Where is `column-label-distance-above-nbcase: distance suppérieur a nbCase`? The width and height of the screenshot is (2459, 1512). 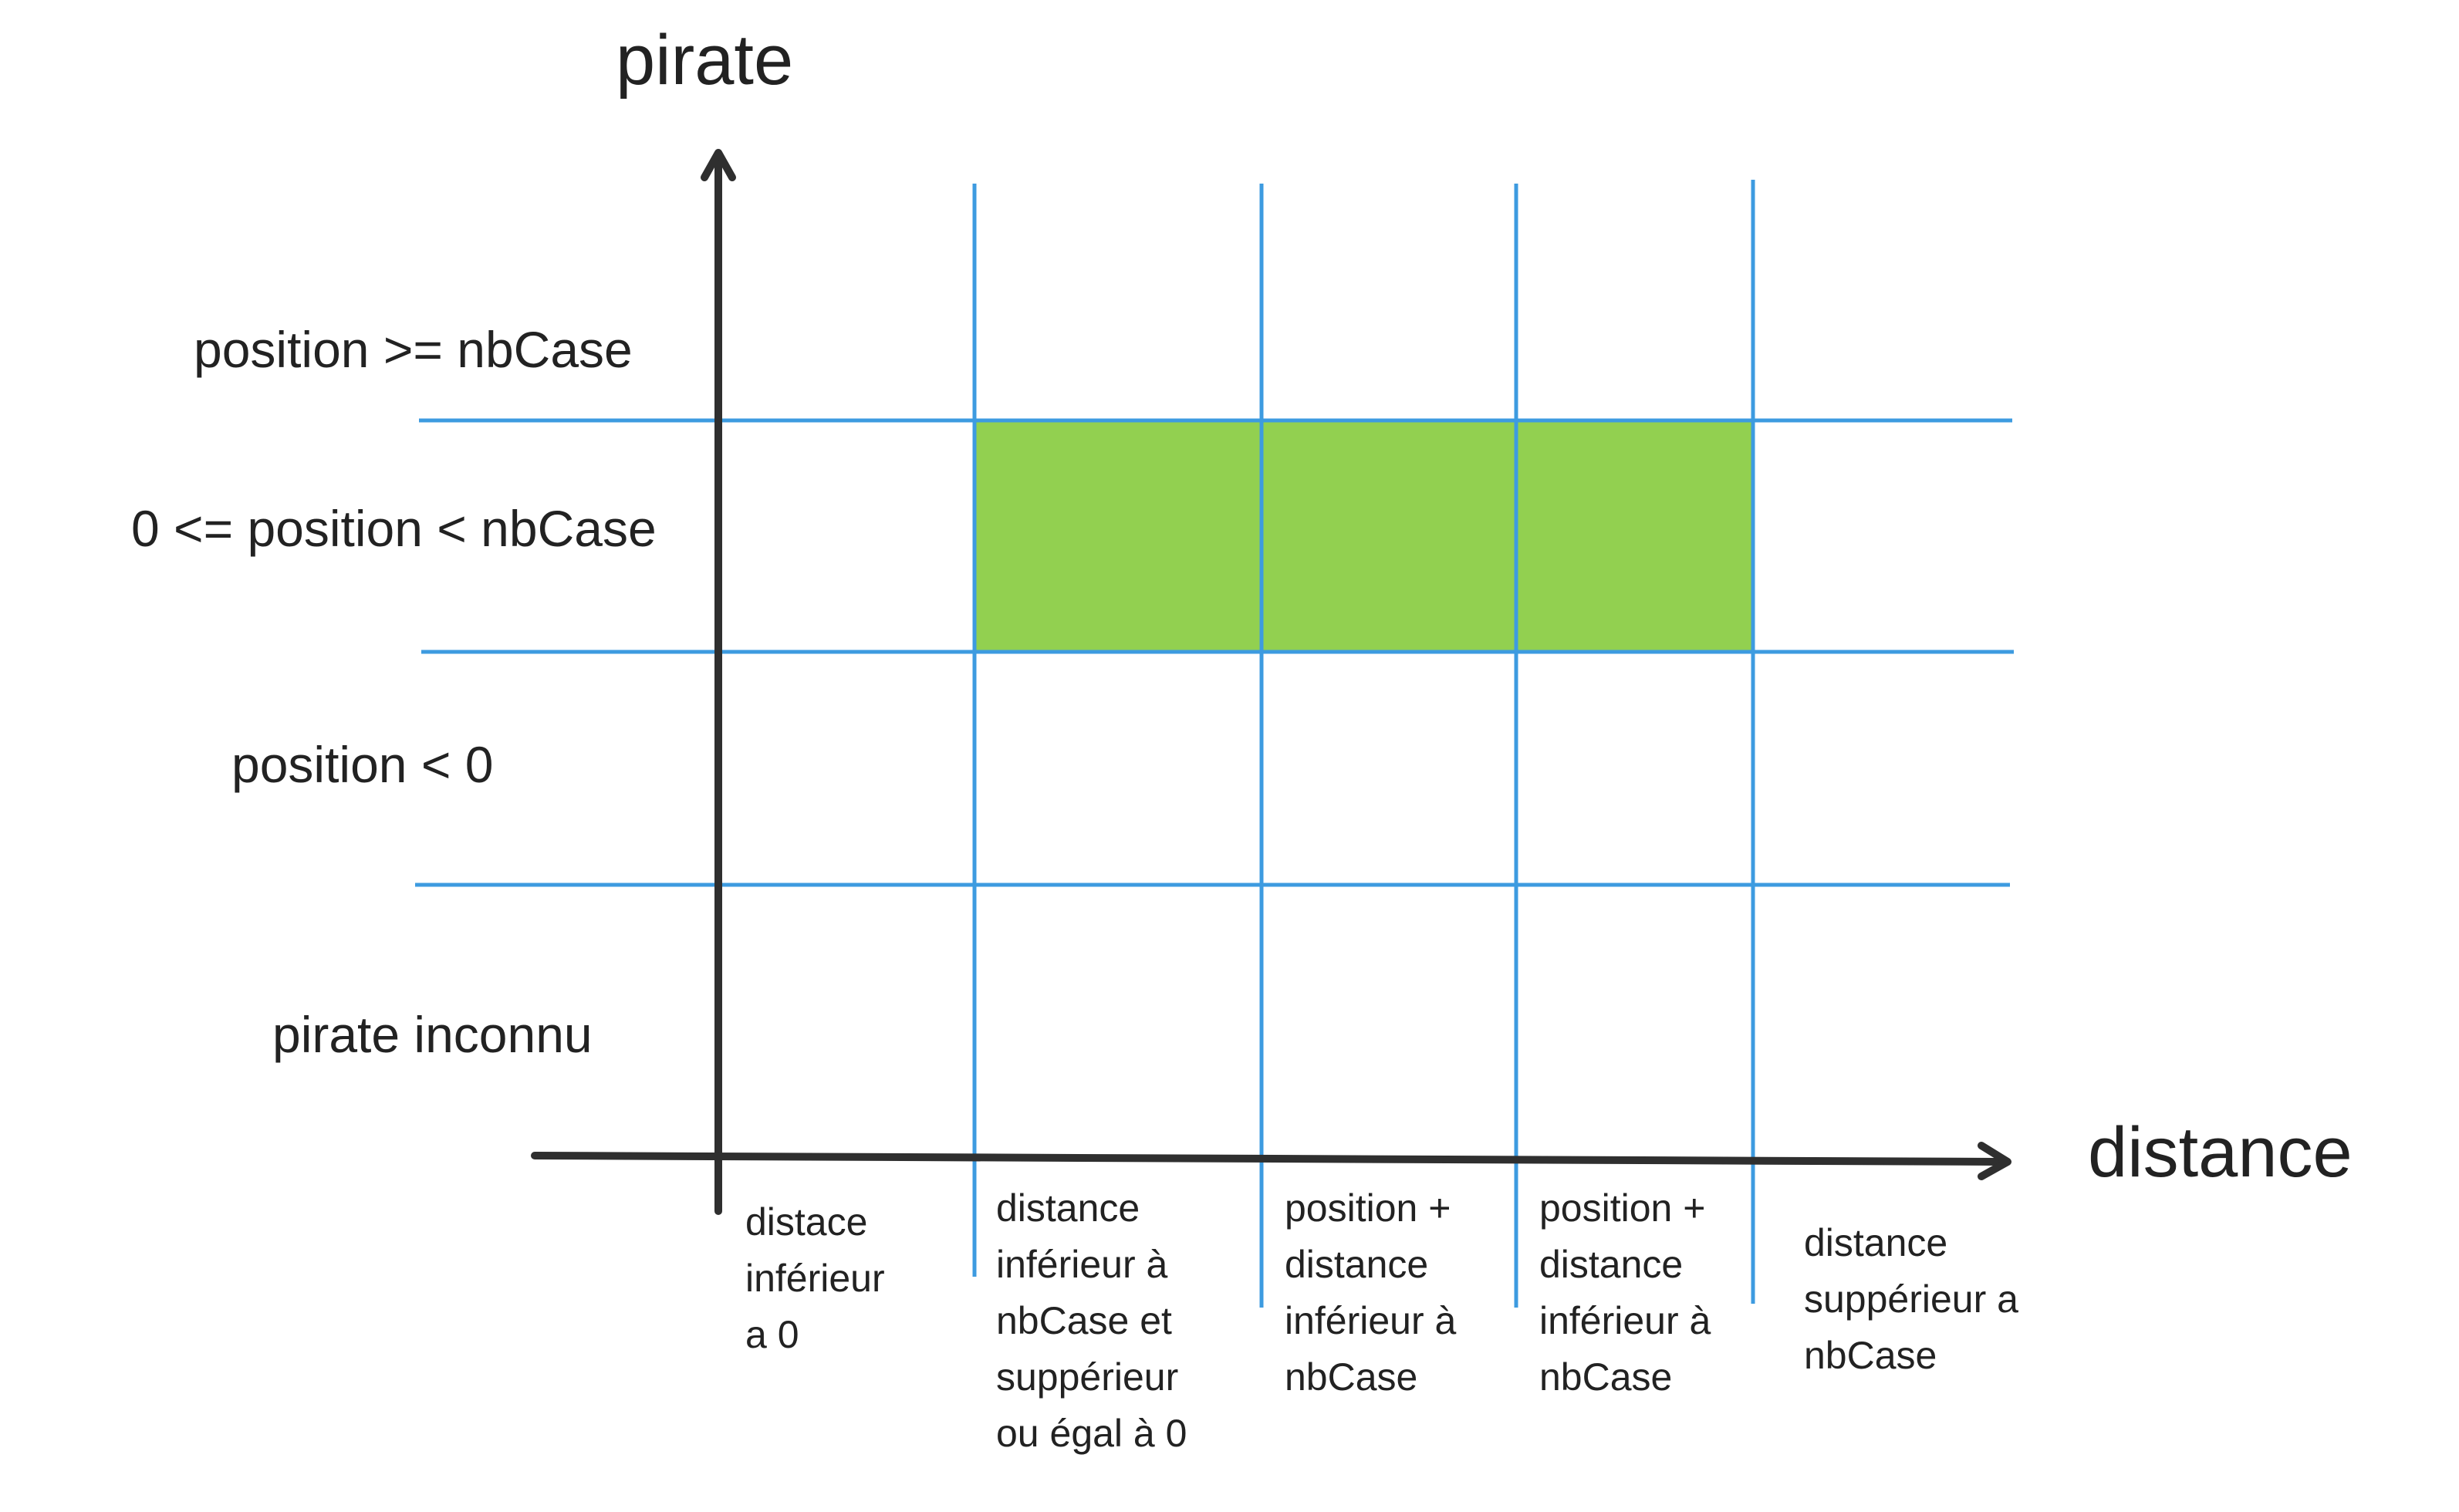
column-label-distance-above-nbcase: distance suppérieur a nbCase is located at coordinates (1911, 1299).